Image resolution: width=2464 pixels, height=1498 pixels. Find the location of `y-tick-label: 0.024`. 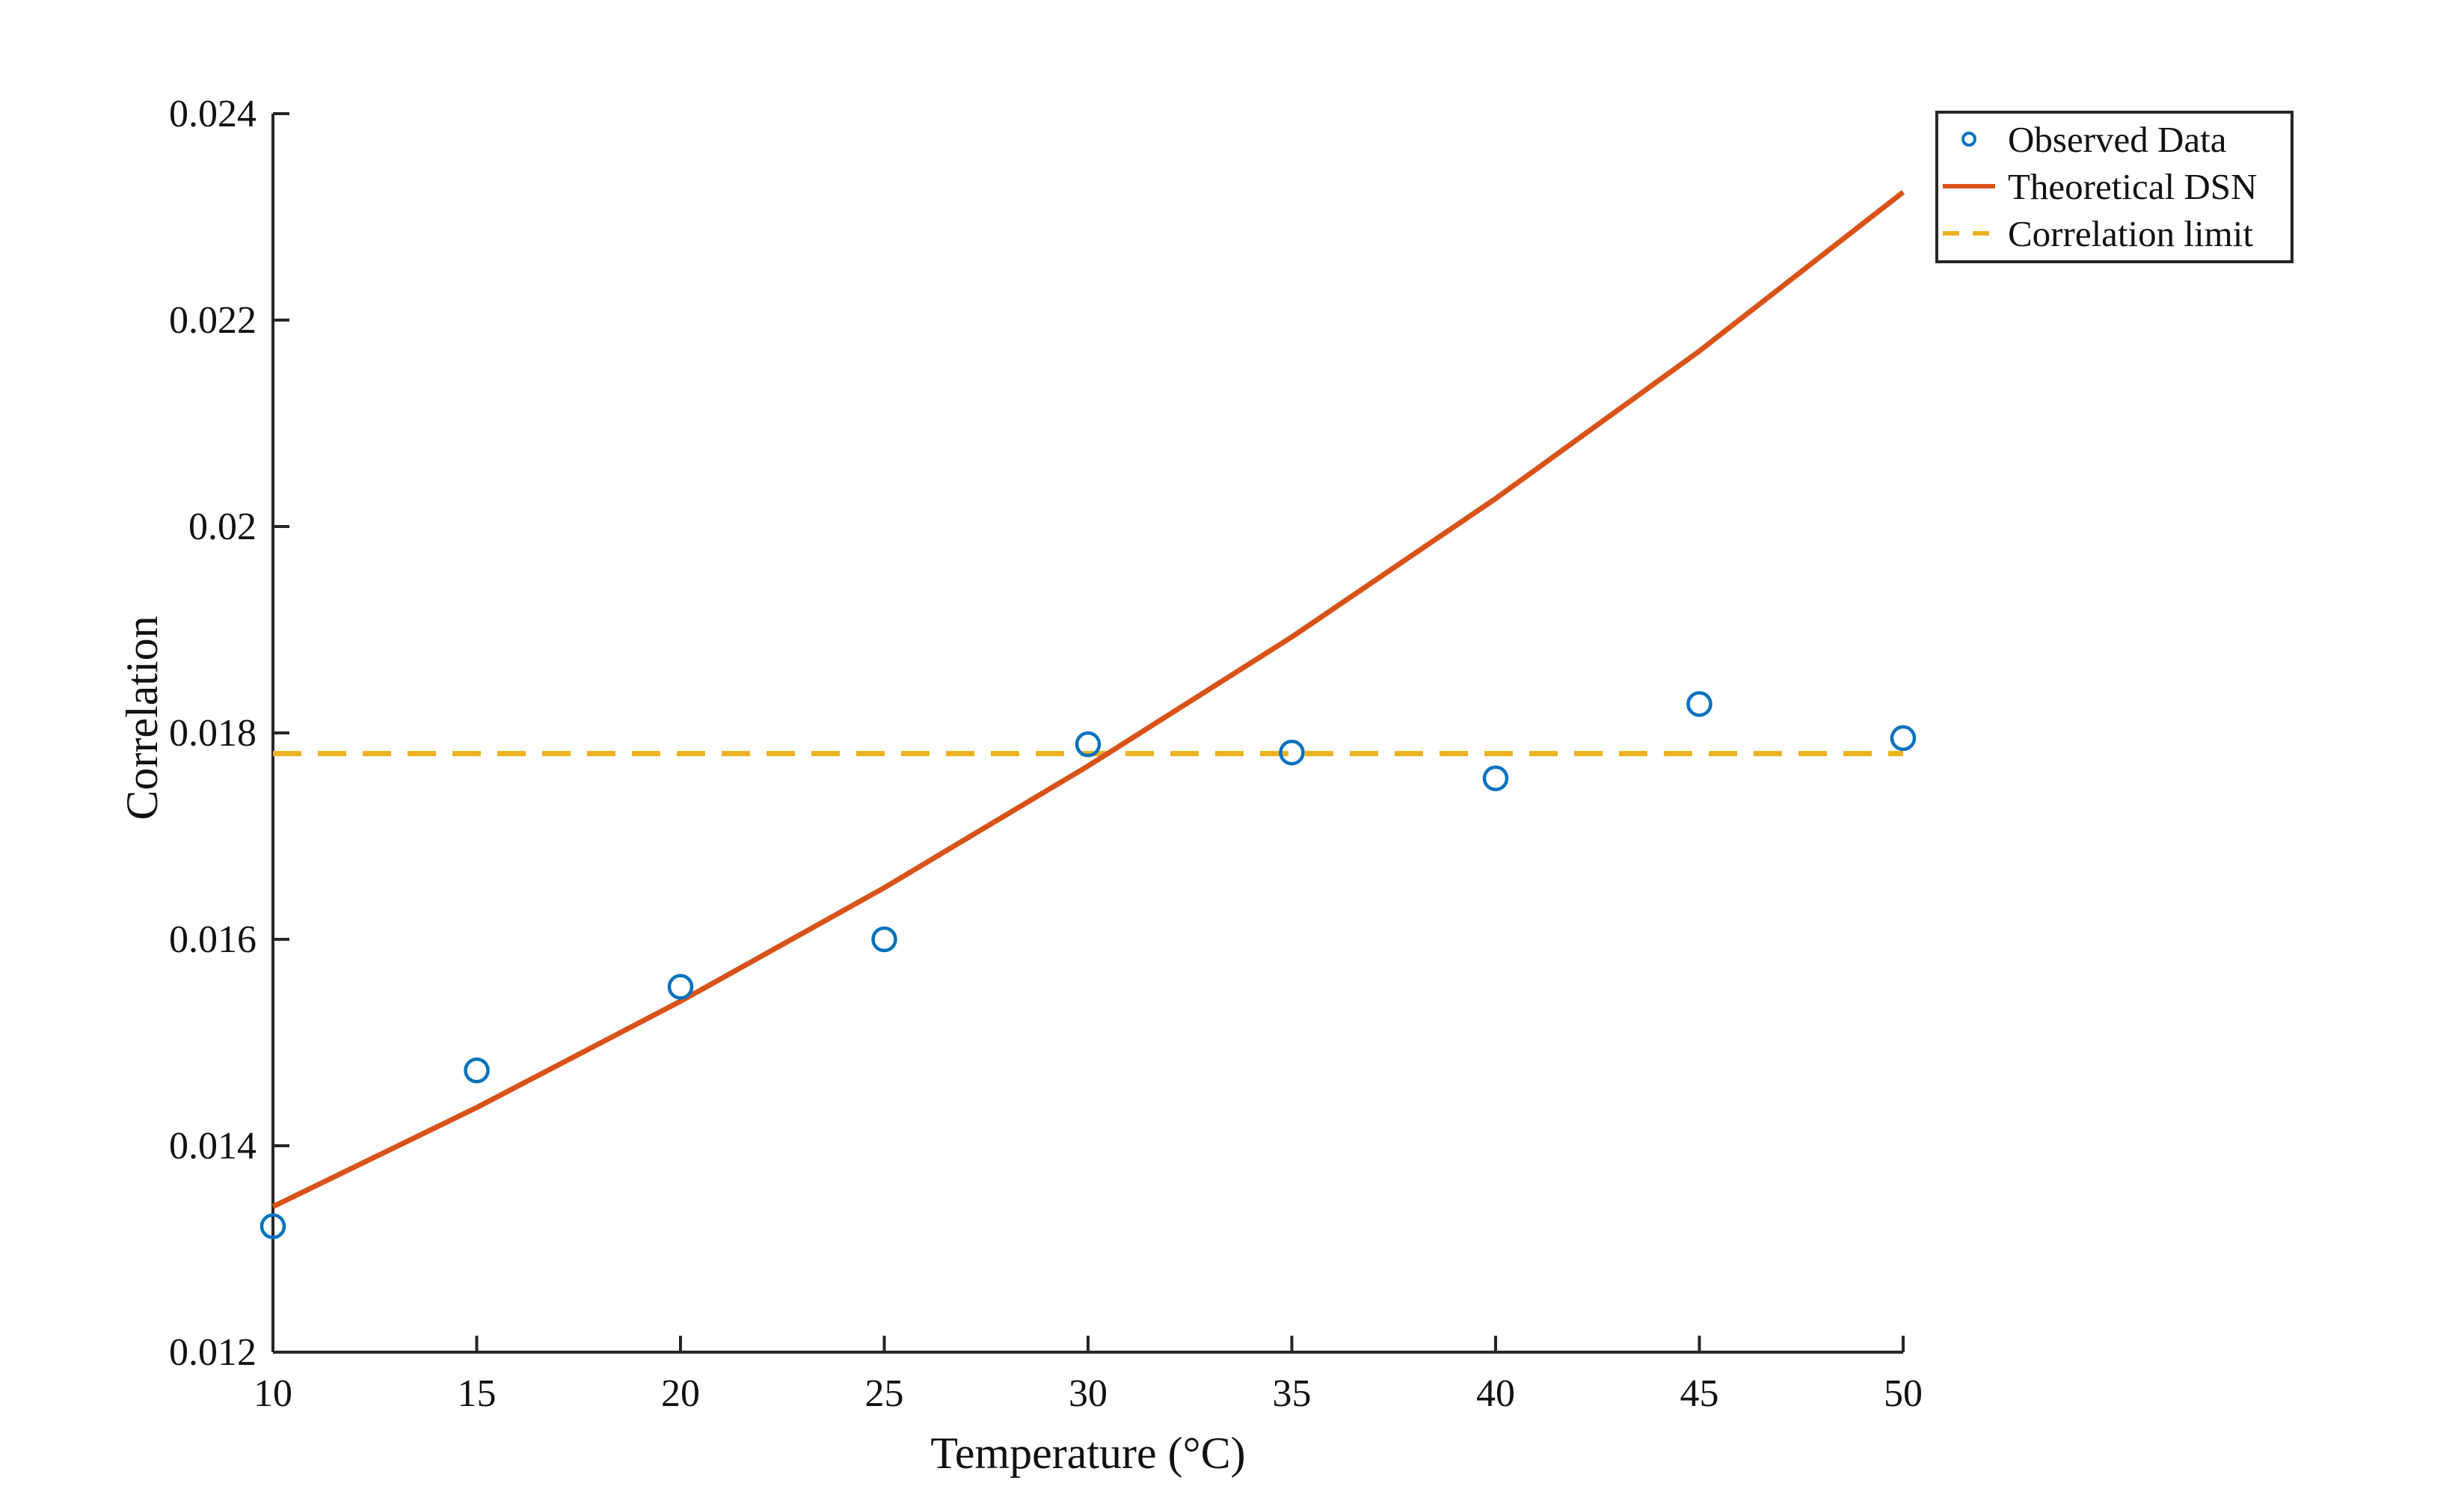

y-tick-label: 0.024 is located at coordinates (212, 114).